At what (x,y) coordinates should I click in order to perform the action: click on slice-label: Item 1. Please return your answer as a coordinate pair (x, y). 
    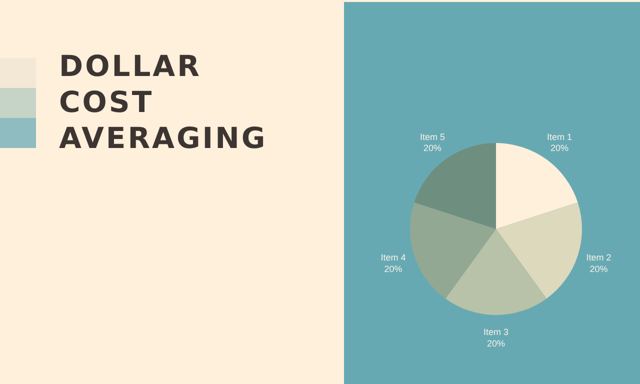
    Looking at the image, I should click on (559, 137).